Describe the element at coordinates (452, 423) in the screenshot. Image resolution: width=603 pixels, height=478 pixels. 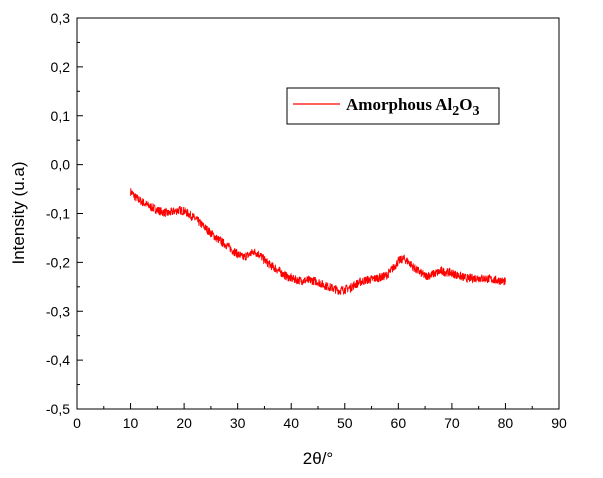
I see `x-tick-label: 70` at that location.